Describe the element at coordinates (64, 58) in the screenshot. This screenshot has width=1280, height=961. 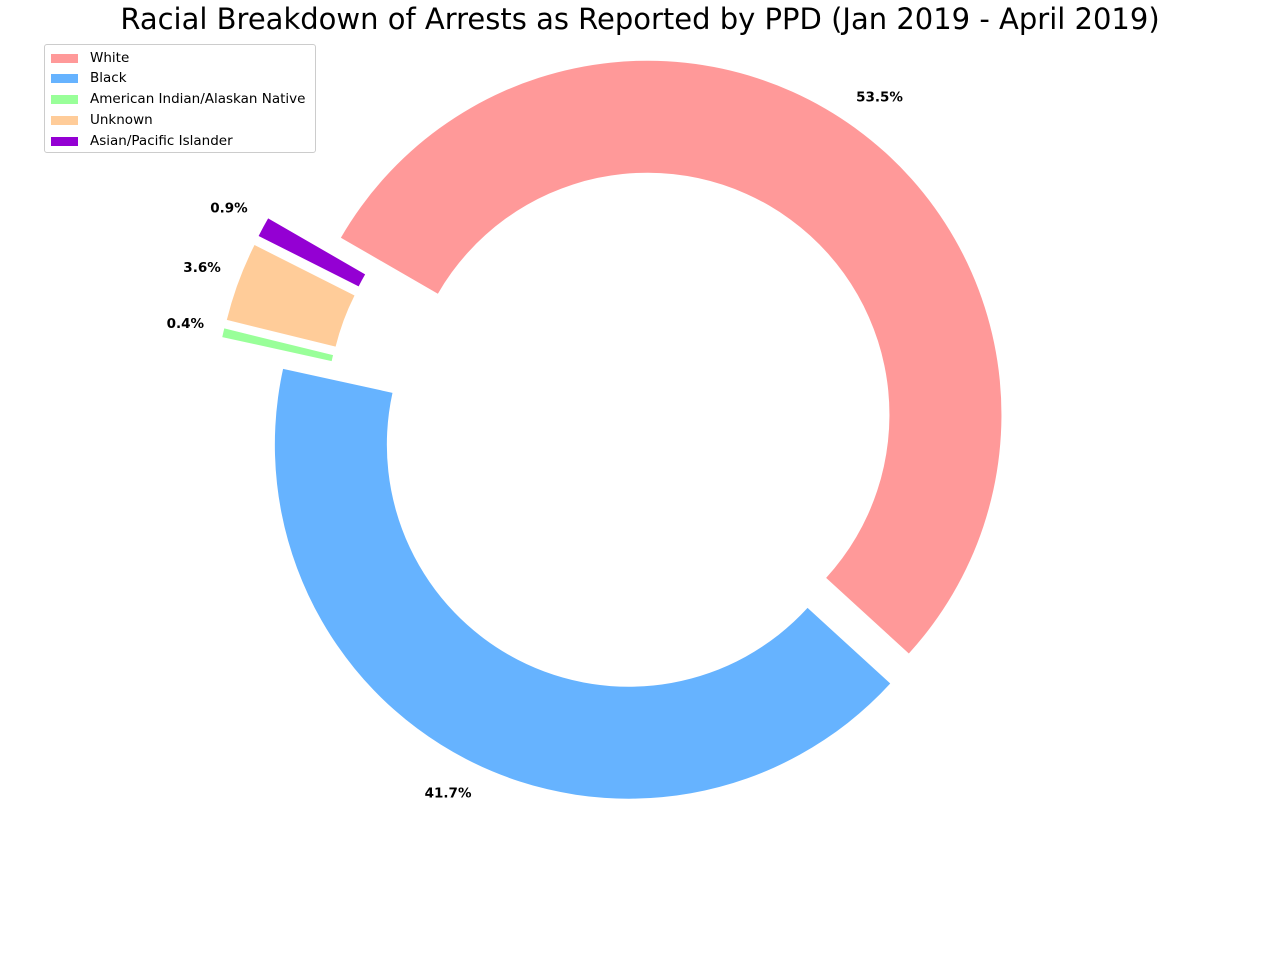
I see `legend-swatch-white` at that location.